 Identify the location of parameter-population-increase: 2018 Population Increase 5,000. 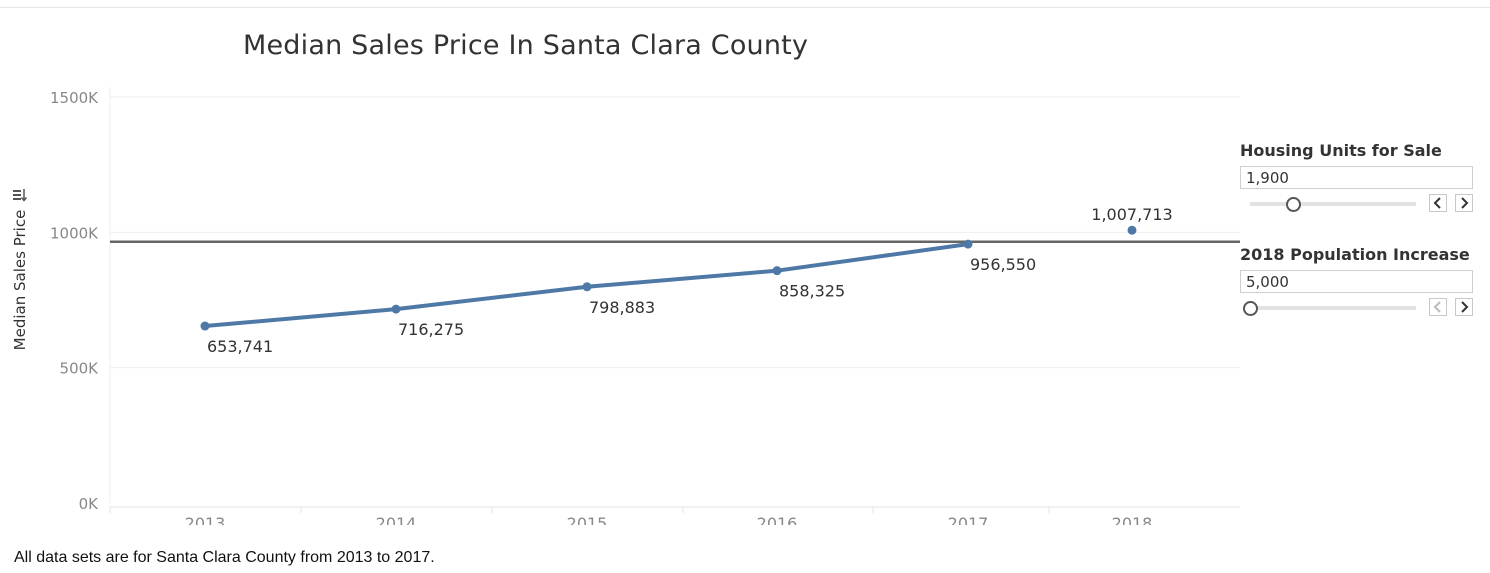
(1360, 283).